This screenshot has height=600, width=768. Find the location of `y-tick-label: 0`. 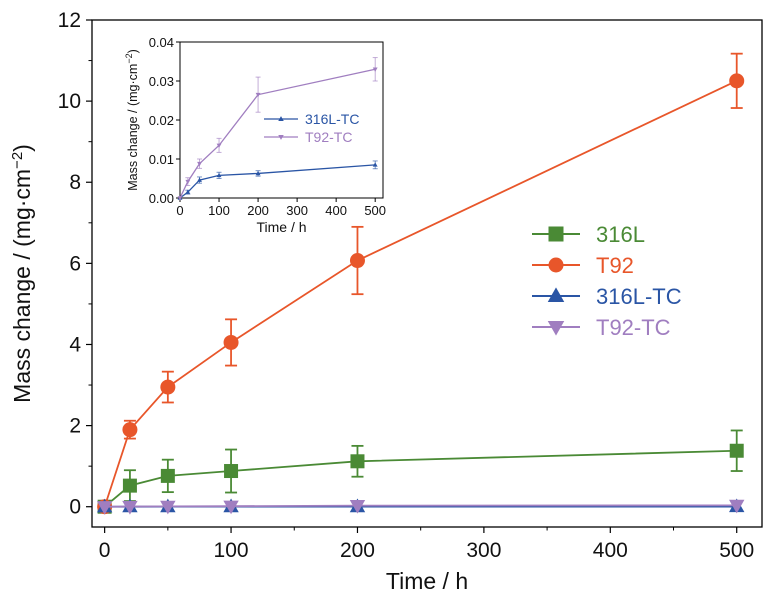

y-tick-label: 0 is located at coordinates (75, 507).